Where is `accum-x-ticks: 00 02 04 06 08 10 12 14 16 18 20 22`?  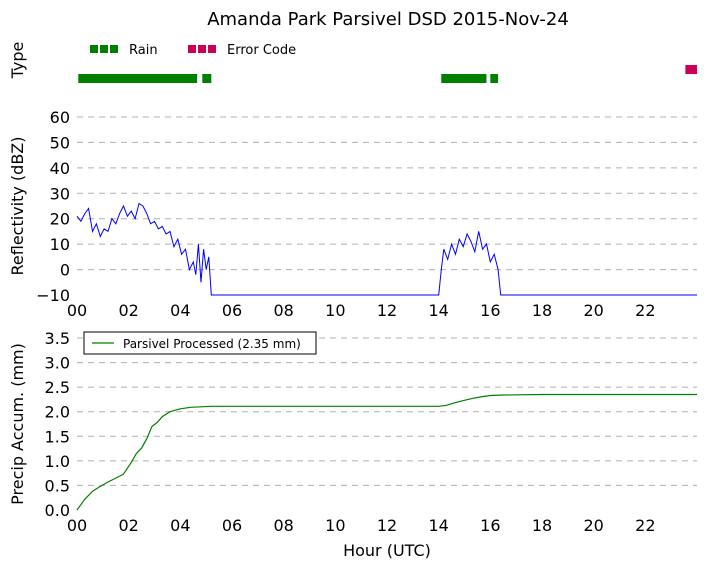
accum-x-ticks: 00 02 04 06 08 10 12 14 16 18 20 22 is located at coordinates (361, 525).